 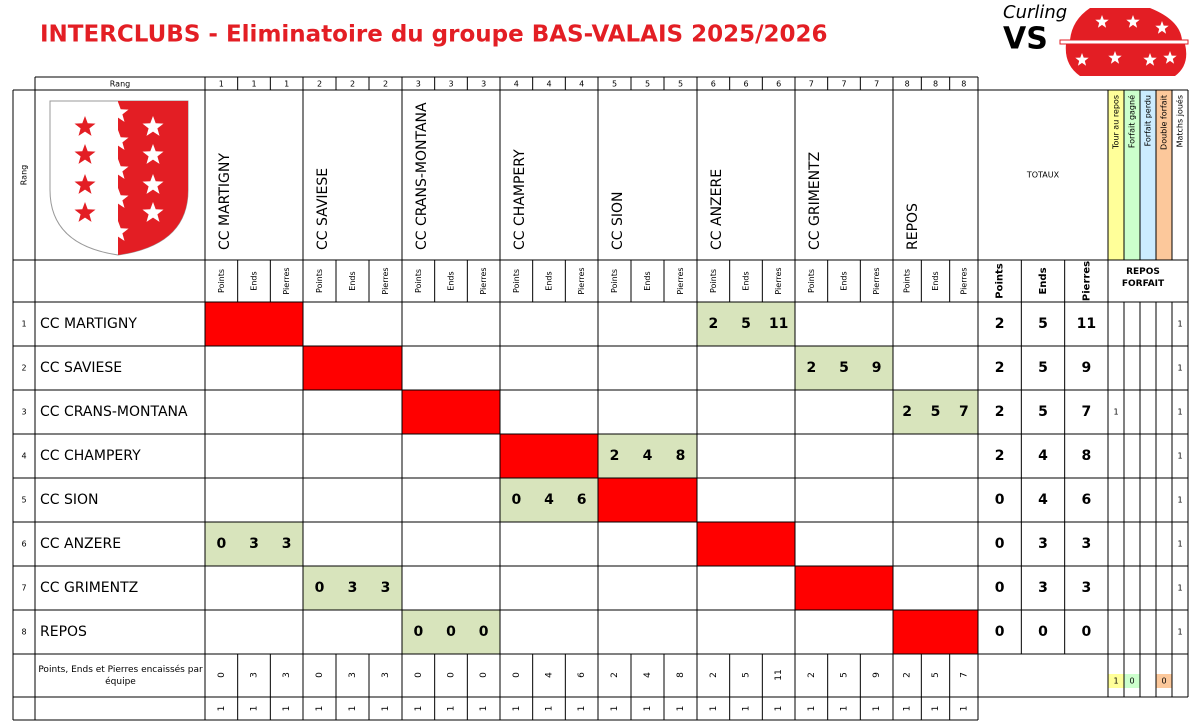 I want to click on column-rank: 3, so click(x=483, y=84).